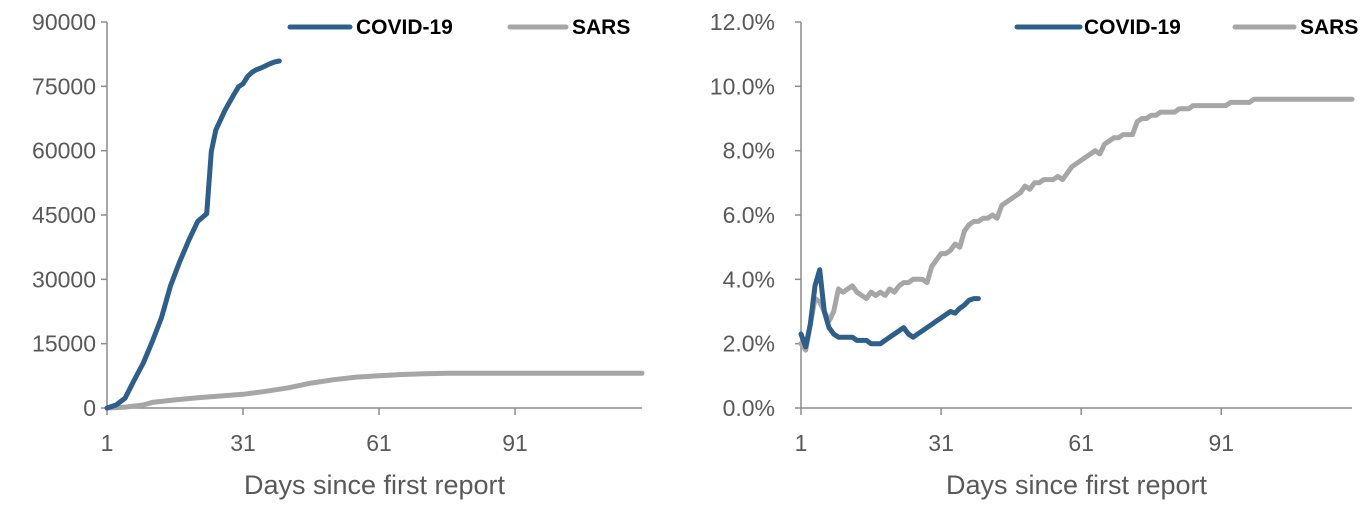 The width and height of the screenshot is (1367, 511). Describe the element at coordinates (749, 151) in the screenshot. I see `y-tick-label: 8.0%` at that location.